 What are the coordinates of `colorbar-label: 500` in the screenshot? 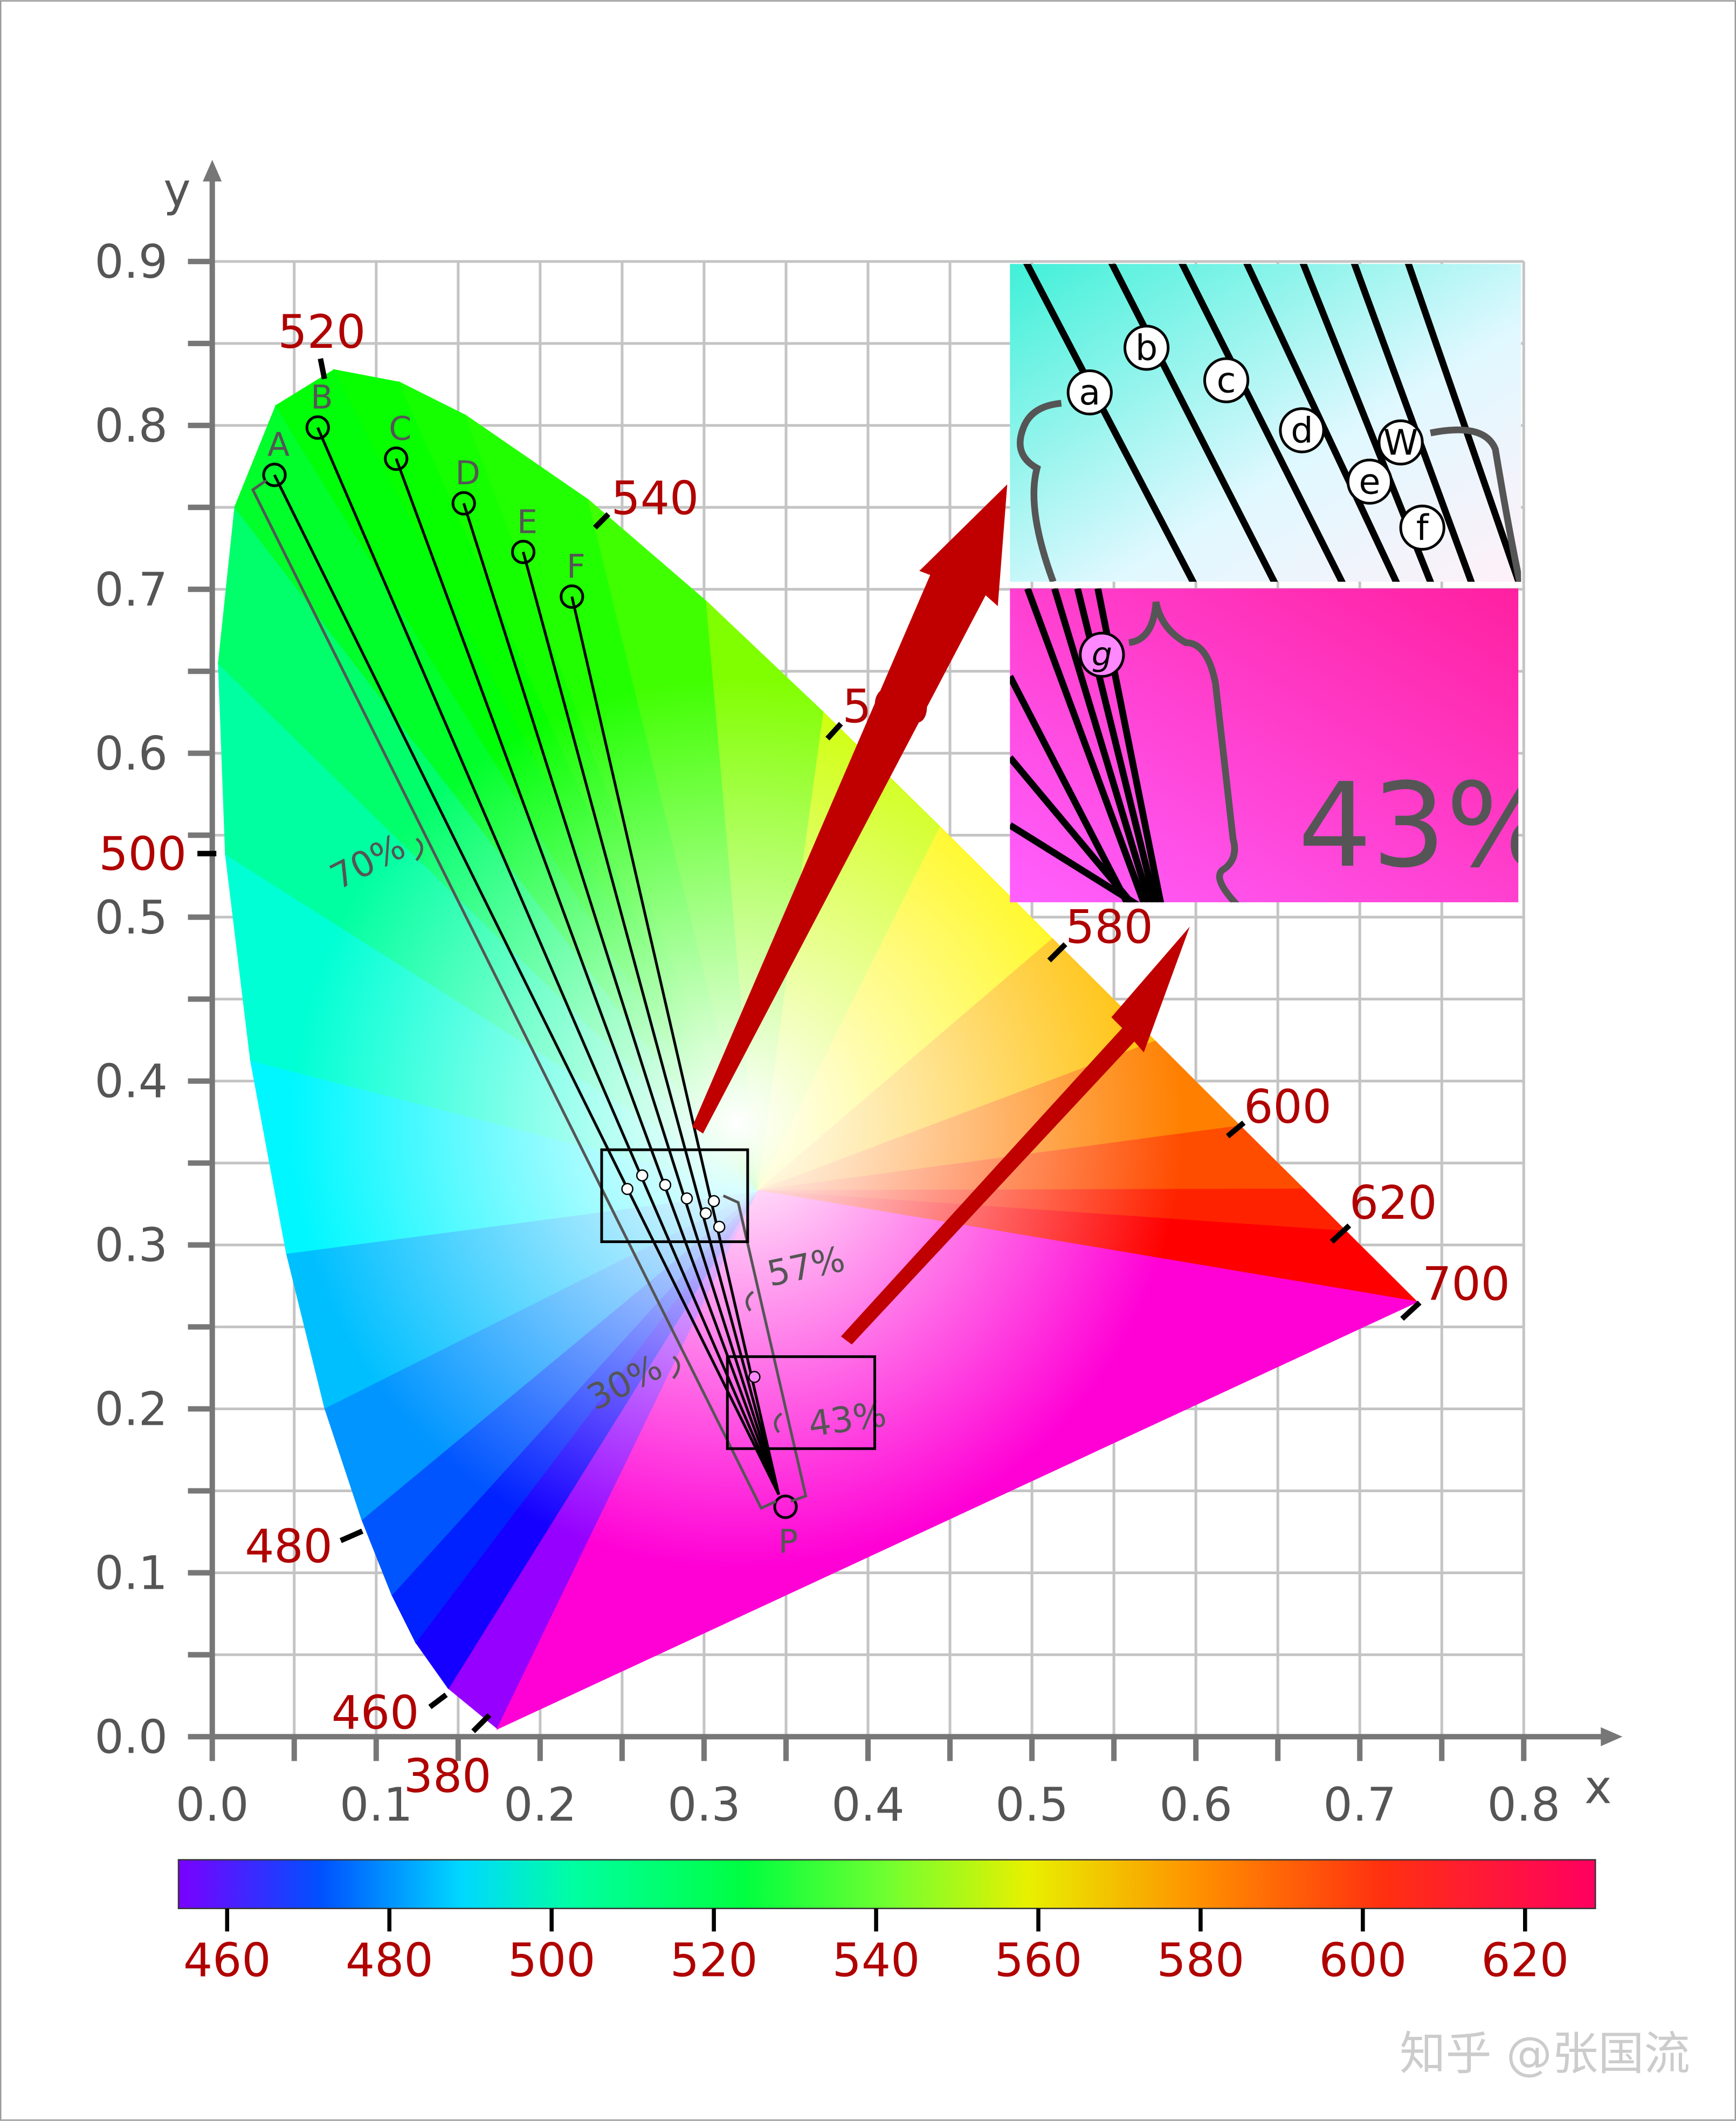 It's located at (552, 1961).